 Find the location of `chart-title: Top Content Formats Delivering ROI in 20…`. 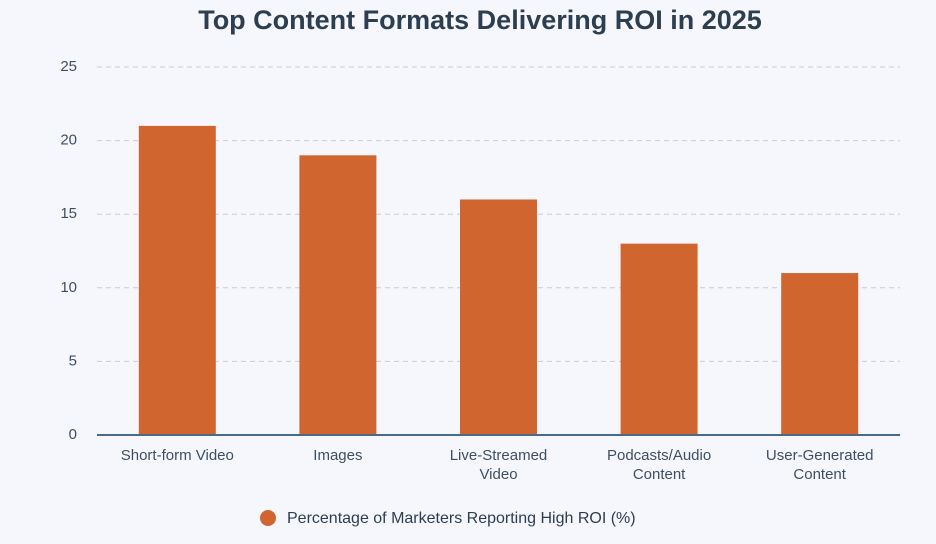

chart-title: Top Content Formats Delivering ROI in 20… is located at coordinates (480, 20).